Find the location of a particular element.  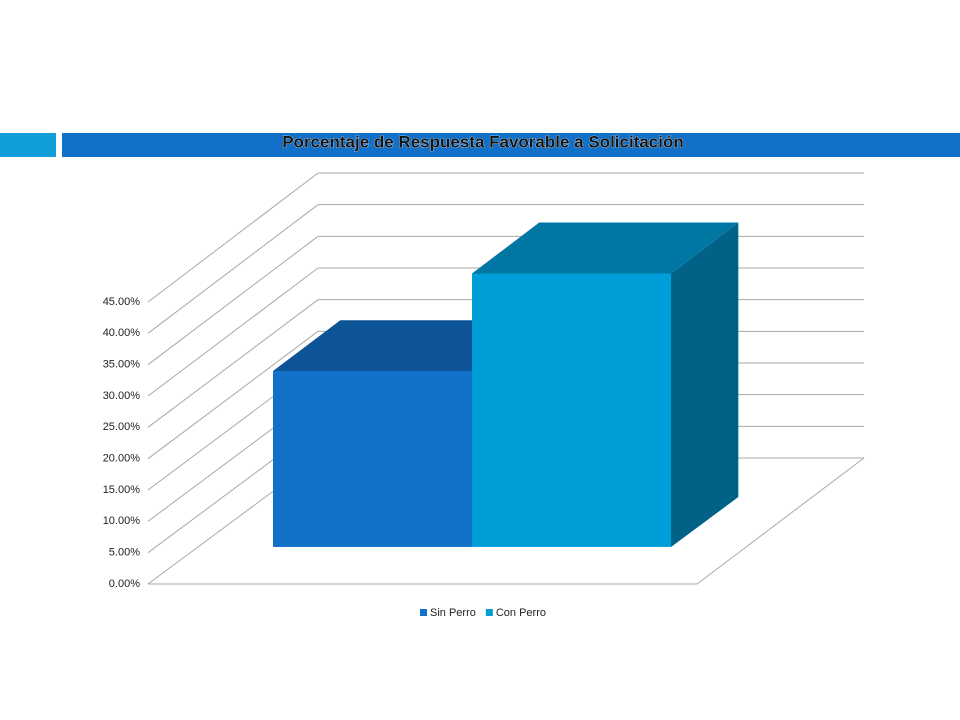

header-accent is located at coordinates (28, 145).